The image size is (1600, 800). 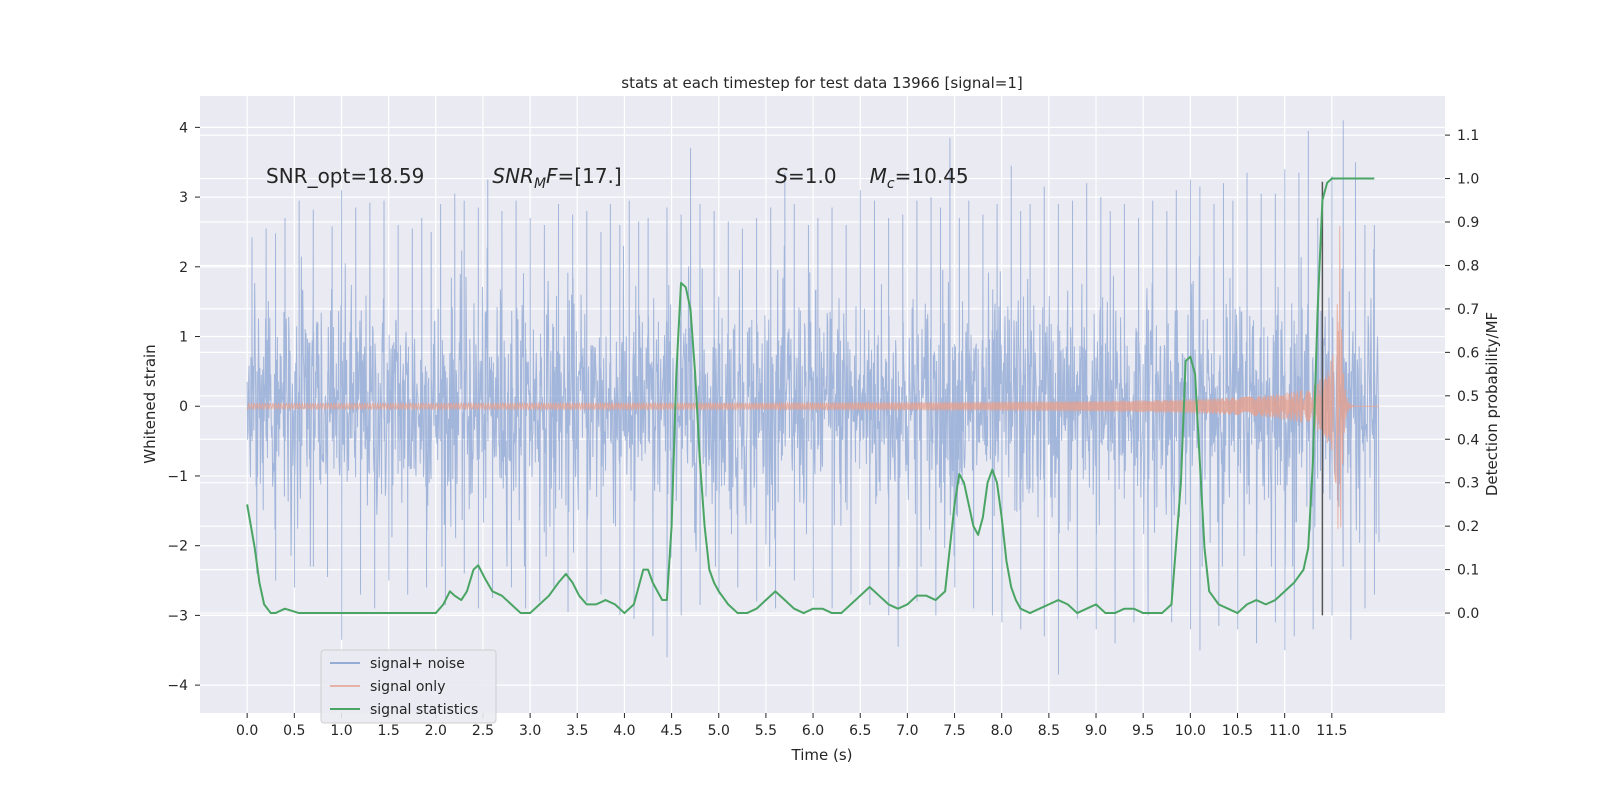 I want to click on annotations: SNR_opt=18.59 SNRMF=[17.] S=1.0 Mc=10.45, so click(x=617, y=178).